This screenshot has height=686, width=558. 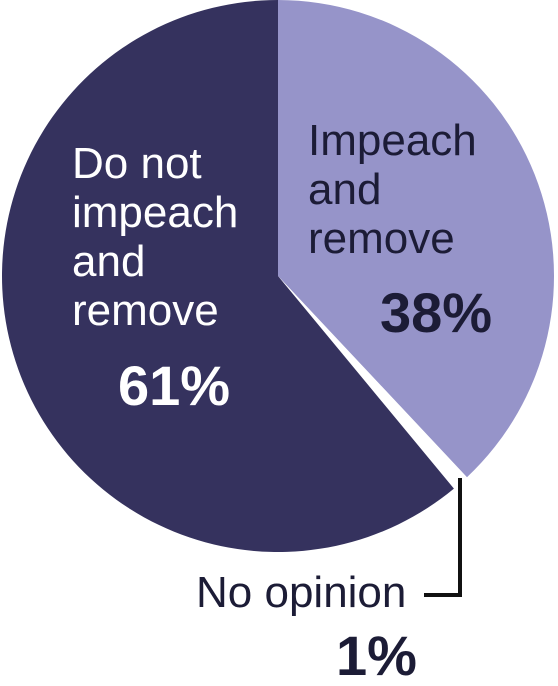 I want to click on no-opinion-leader-line, so click(x=443, y=537).